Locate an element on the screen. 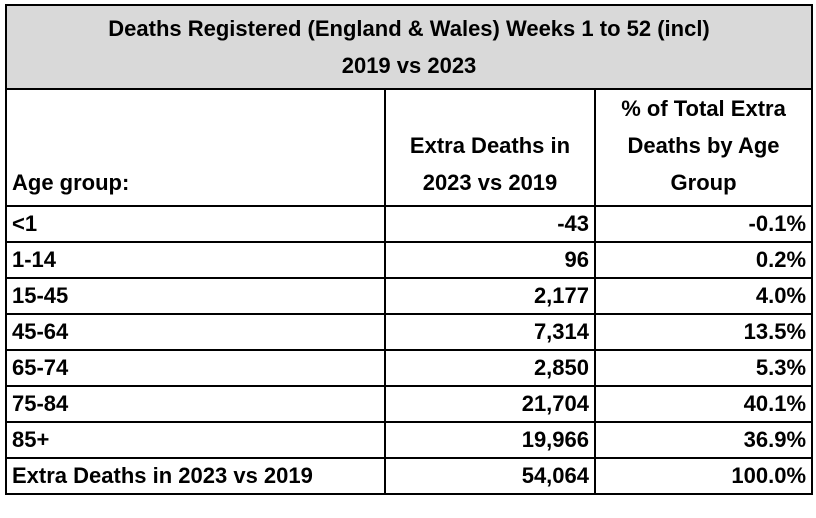  pct-cell: 13.5% is located at coordinates (703, 332).